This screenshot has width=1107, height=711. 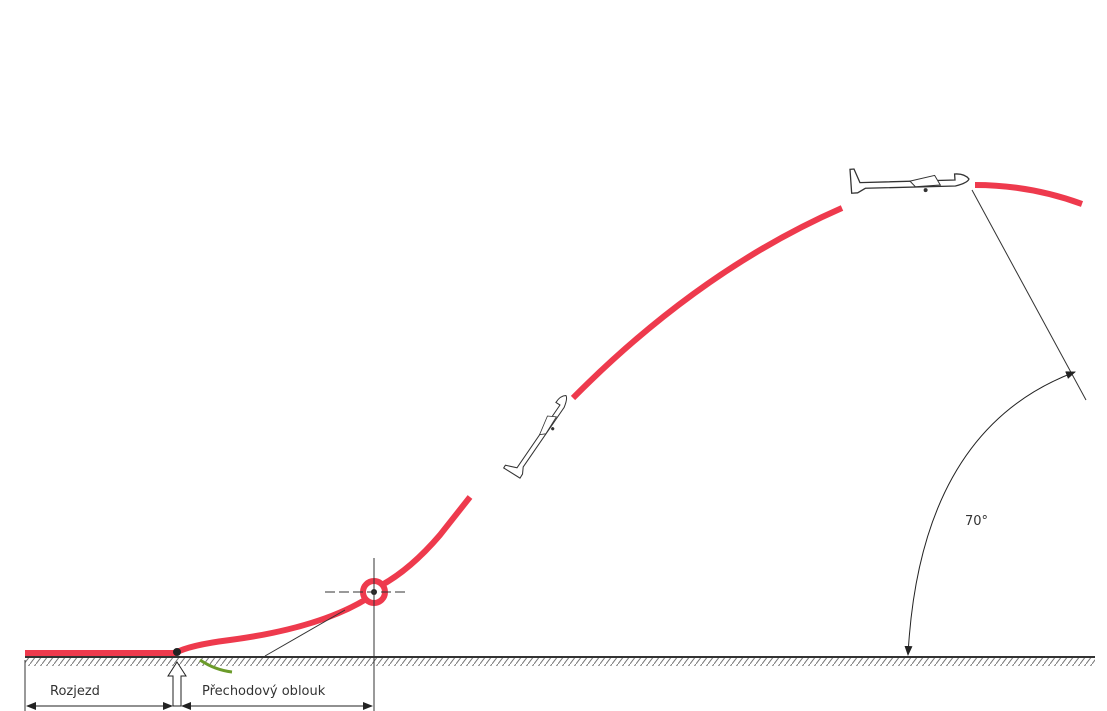 I want to click on liftoff-arrow, so click(x=177, y=684).